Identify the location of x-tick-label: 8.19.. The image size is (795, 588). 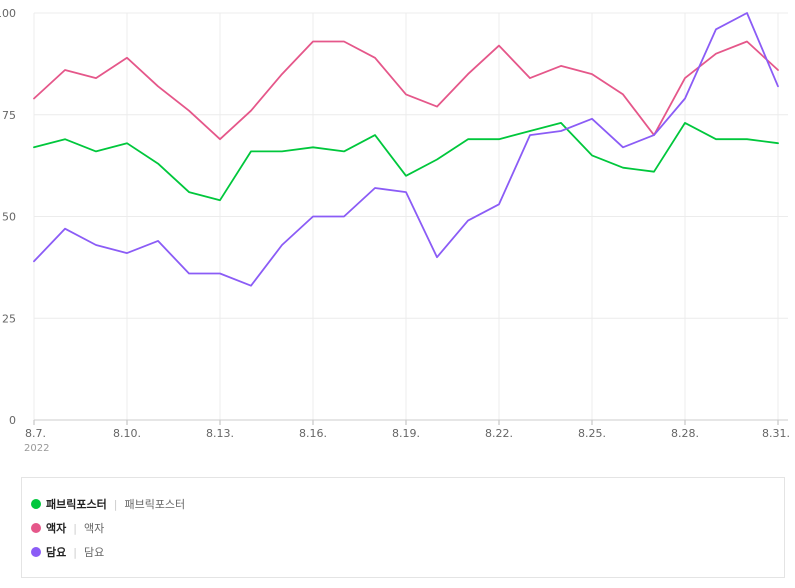
(406, 433).